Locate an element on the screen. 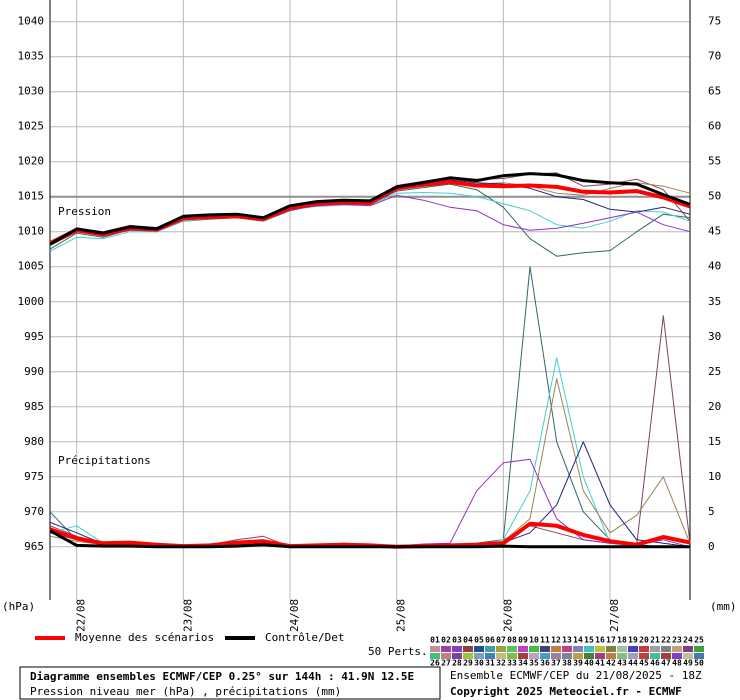 The width and height of the screenshot is (740, 700). y2-tick-label: 60 is located at coordinates (714, 126).